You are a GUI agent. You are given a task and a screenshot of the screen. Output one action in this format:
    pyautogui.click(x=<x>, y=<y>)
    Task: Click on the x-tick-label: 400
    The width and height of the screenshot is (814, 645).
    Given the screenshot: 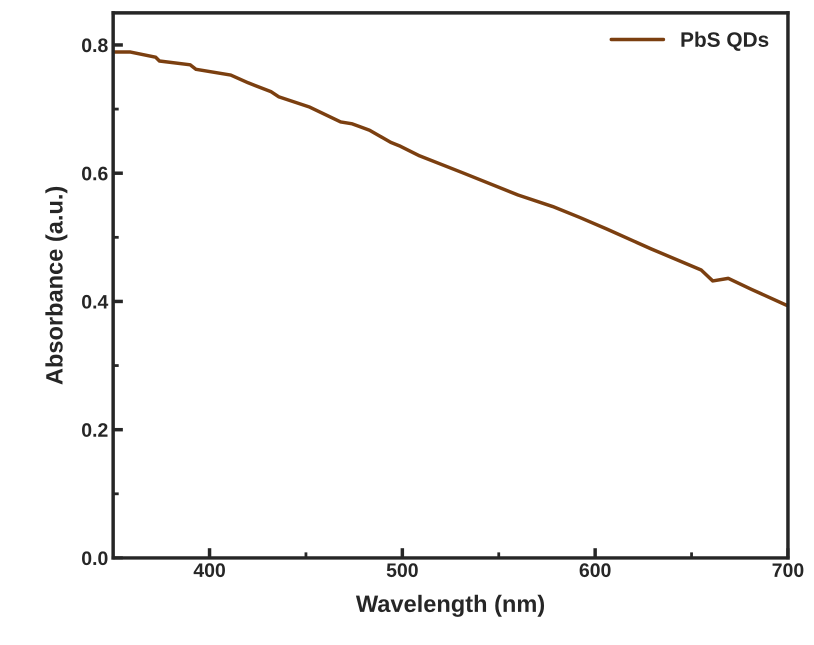 What is the action you would take?
    pyautogui.click(x=209, y=570)
    